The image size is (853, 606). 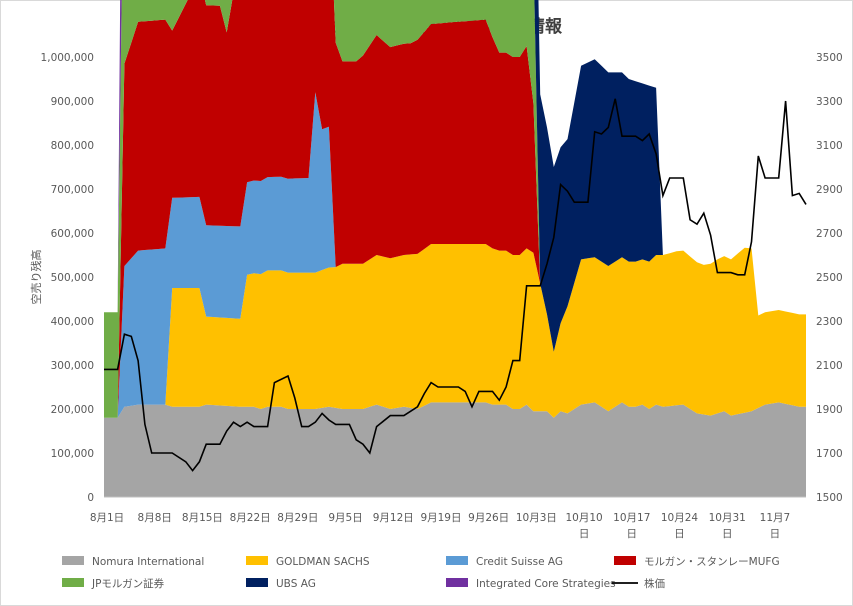 I want to click on y-tick-label: 900,000, so click(x=72, y=102).